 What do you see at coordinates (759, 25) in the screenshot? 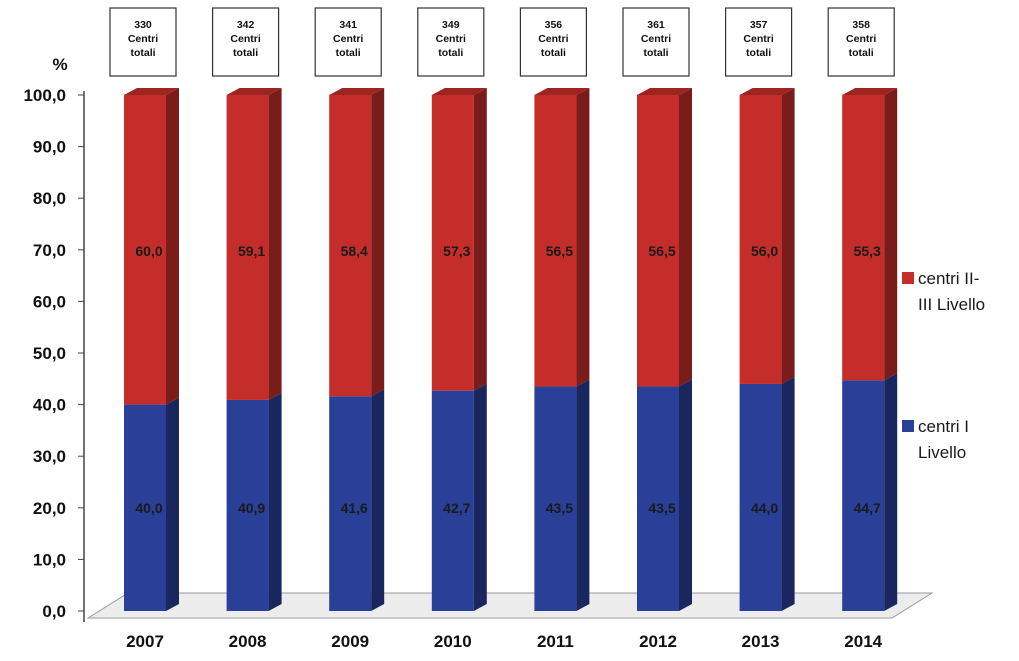
I see `total-centri-text: 357` at bounding box center [759, 25].